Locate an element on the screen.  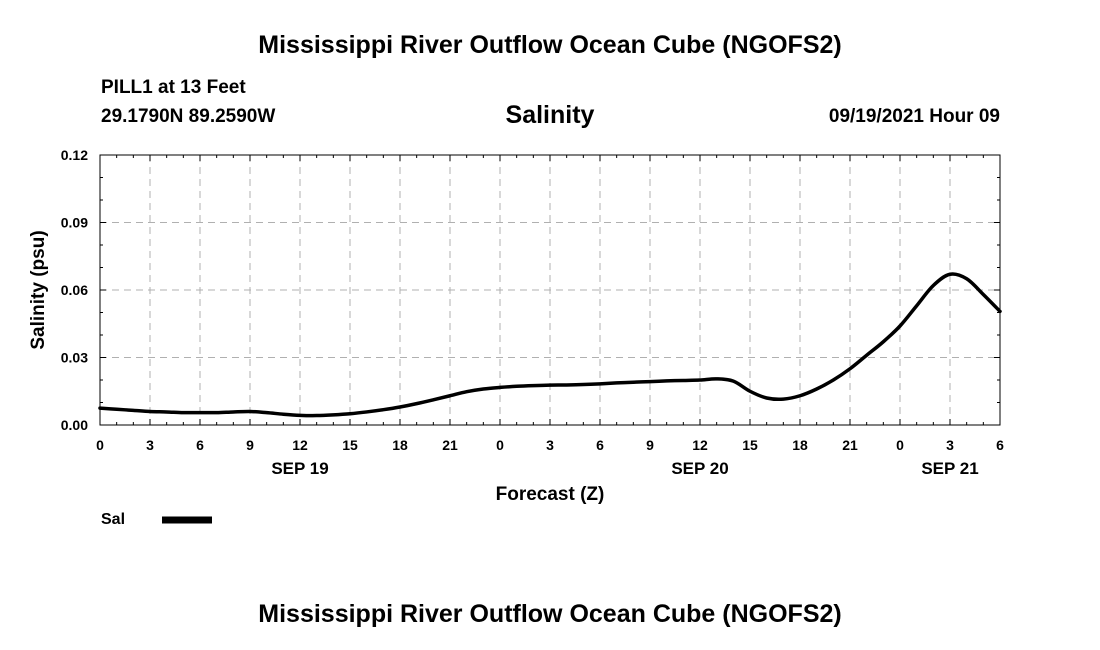
y-tick-label: 0.03 is located at coordinates (74, 358).